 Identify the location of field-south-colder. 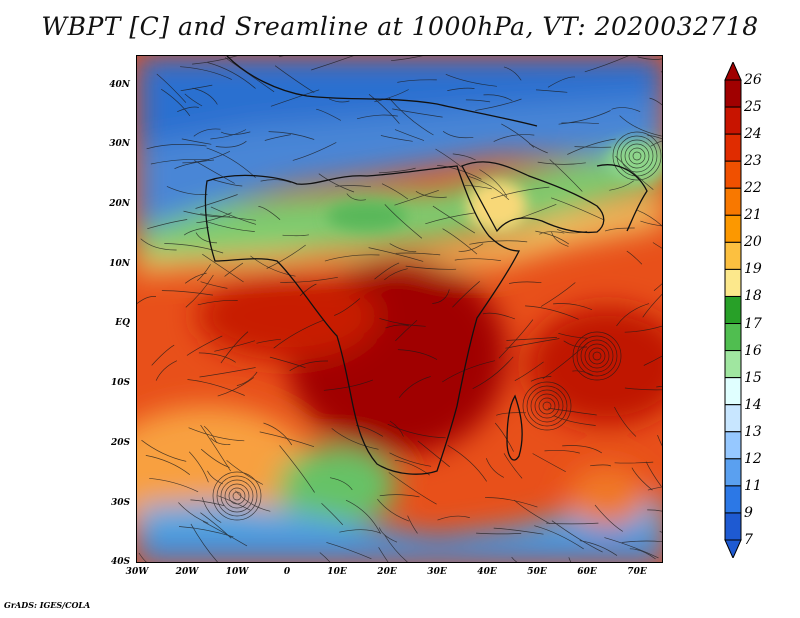
(399, 549).